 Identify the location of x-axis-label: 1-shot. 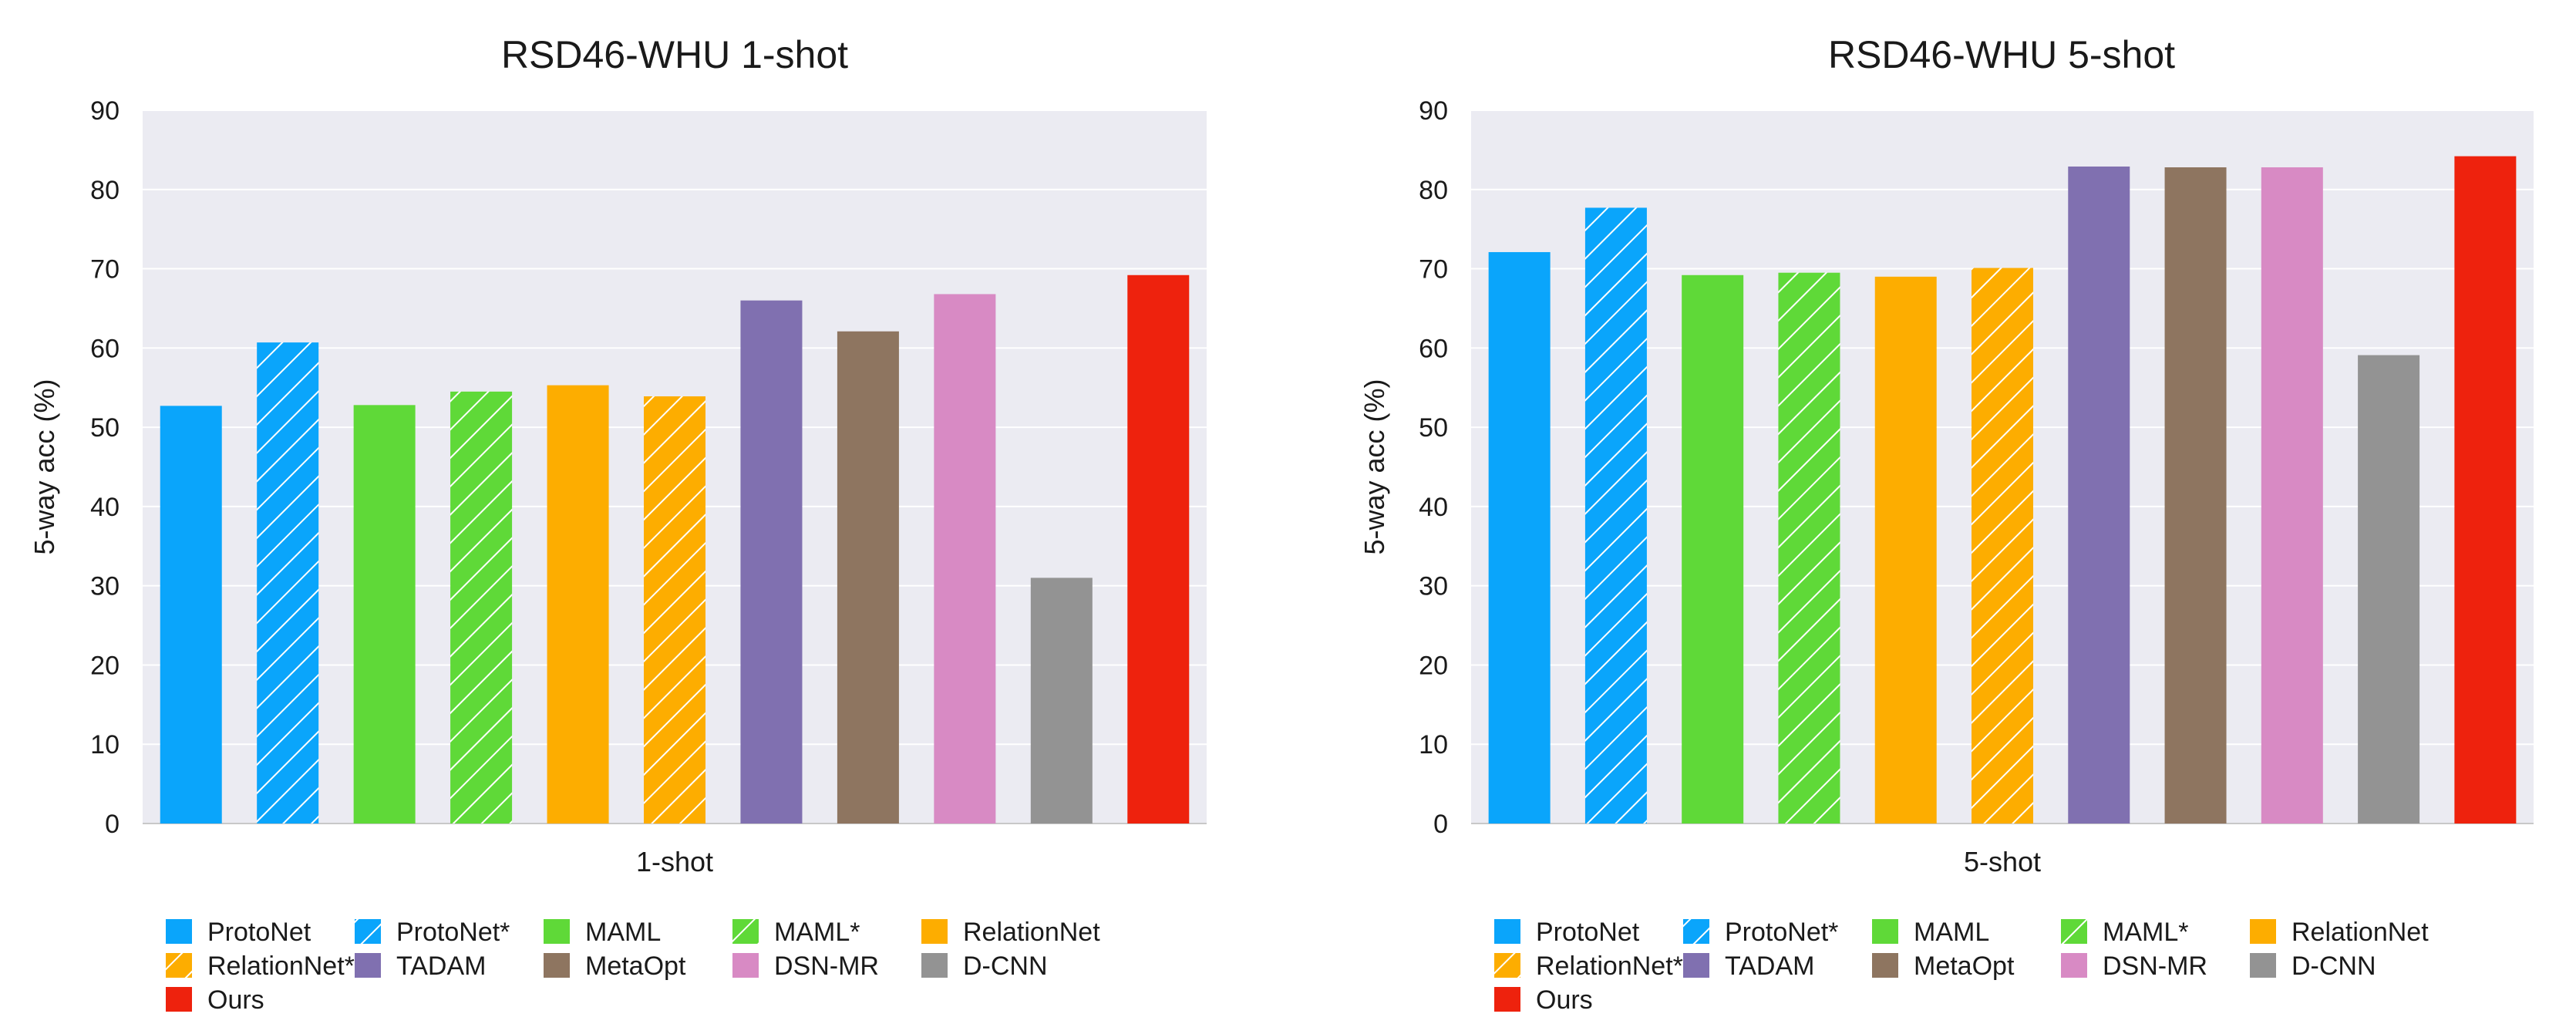
(674, 861).